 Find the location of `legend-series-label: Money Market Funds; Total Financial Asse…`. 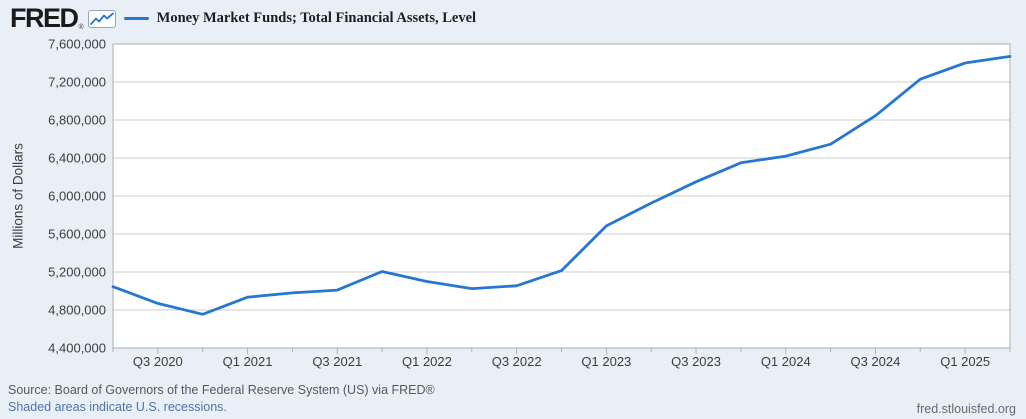

legend-series-label: Money Market Funds; Total Financial Asse… is located at coordinates (316, 18).